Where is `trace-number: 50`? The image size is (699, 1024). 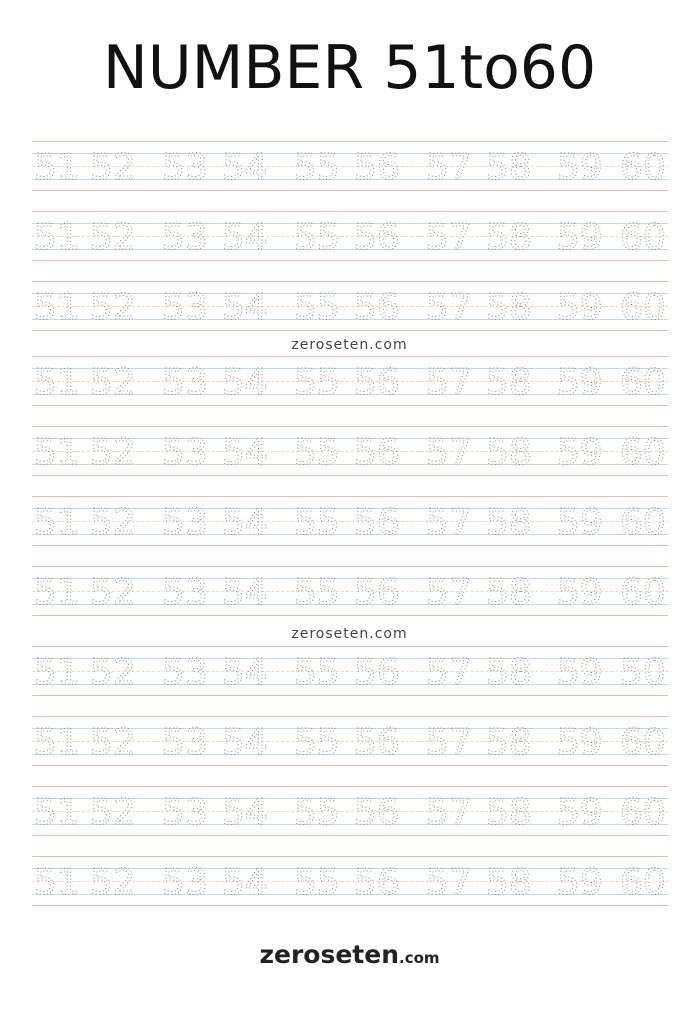
trace-number: 50 is located at coordinates (643, 672).